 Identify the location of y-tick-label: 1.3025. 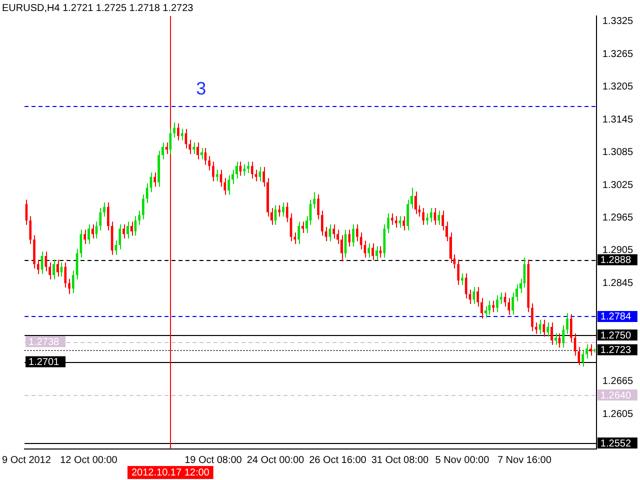
(618, 185).